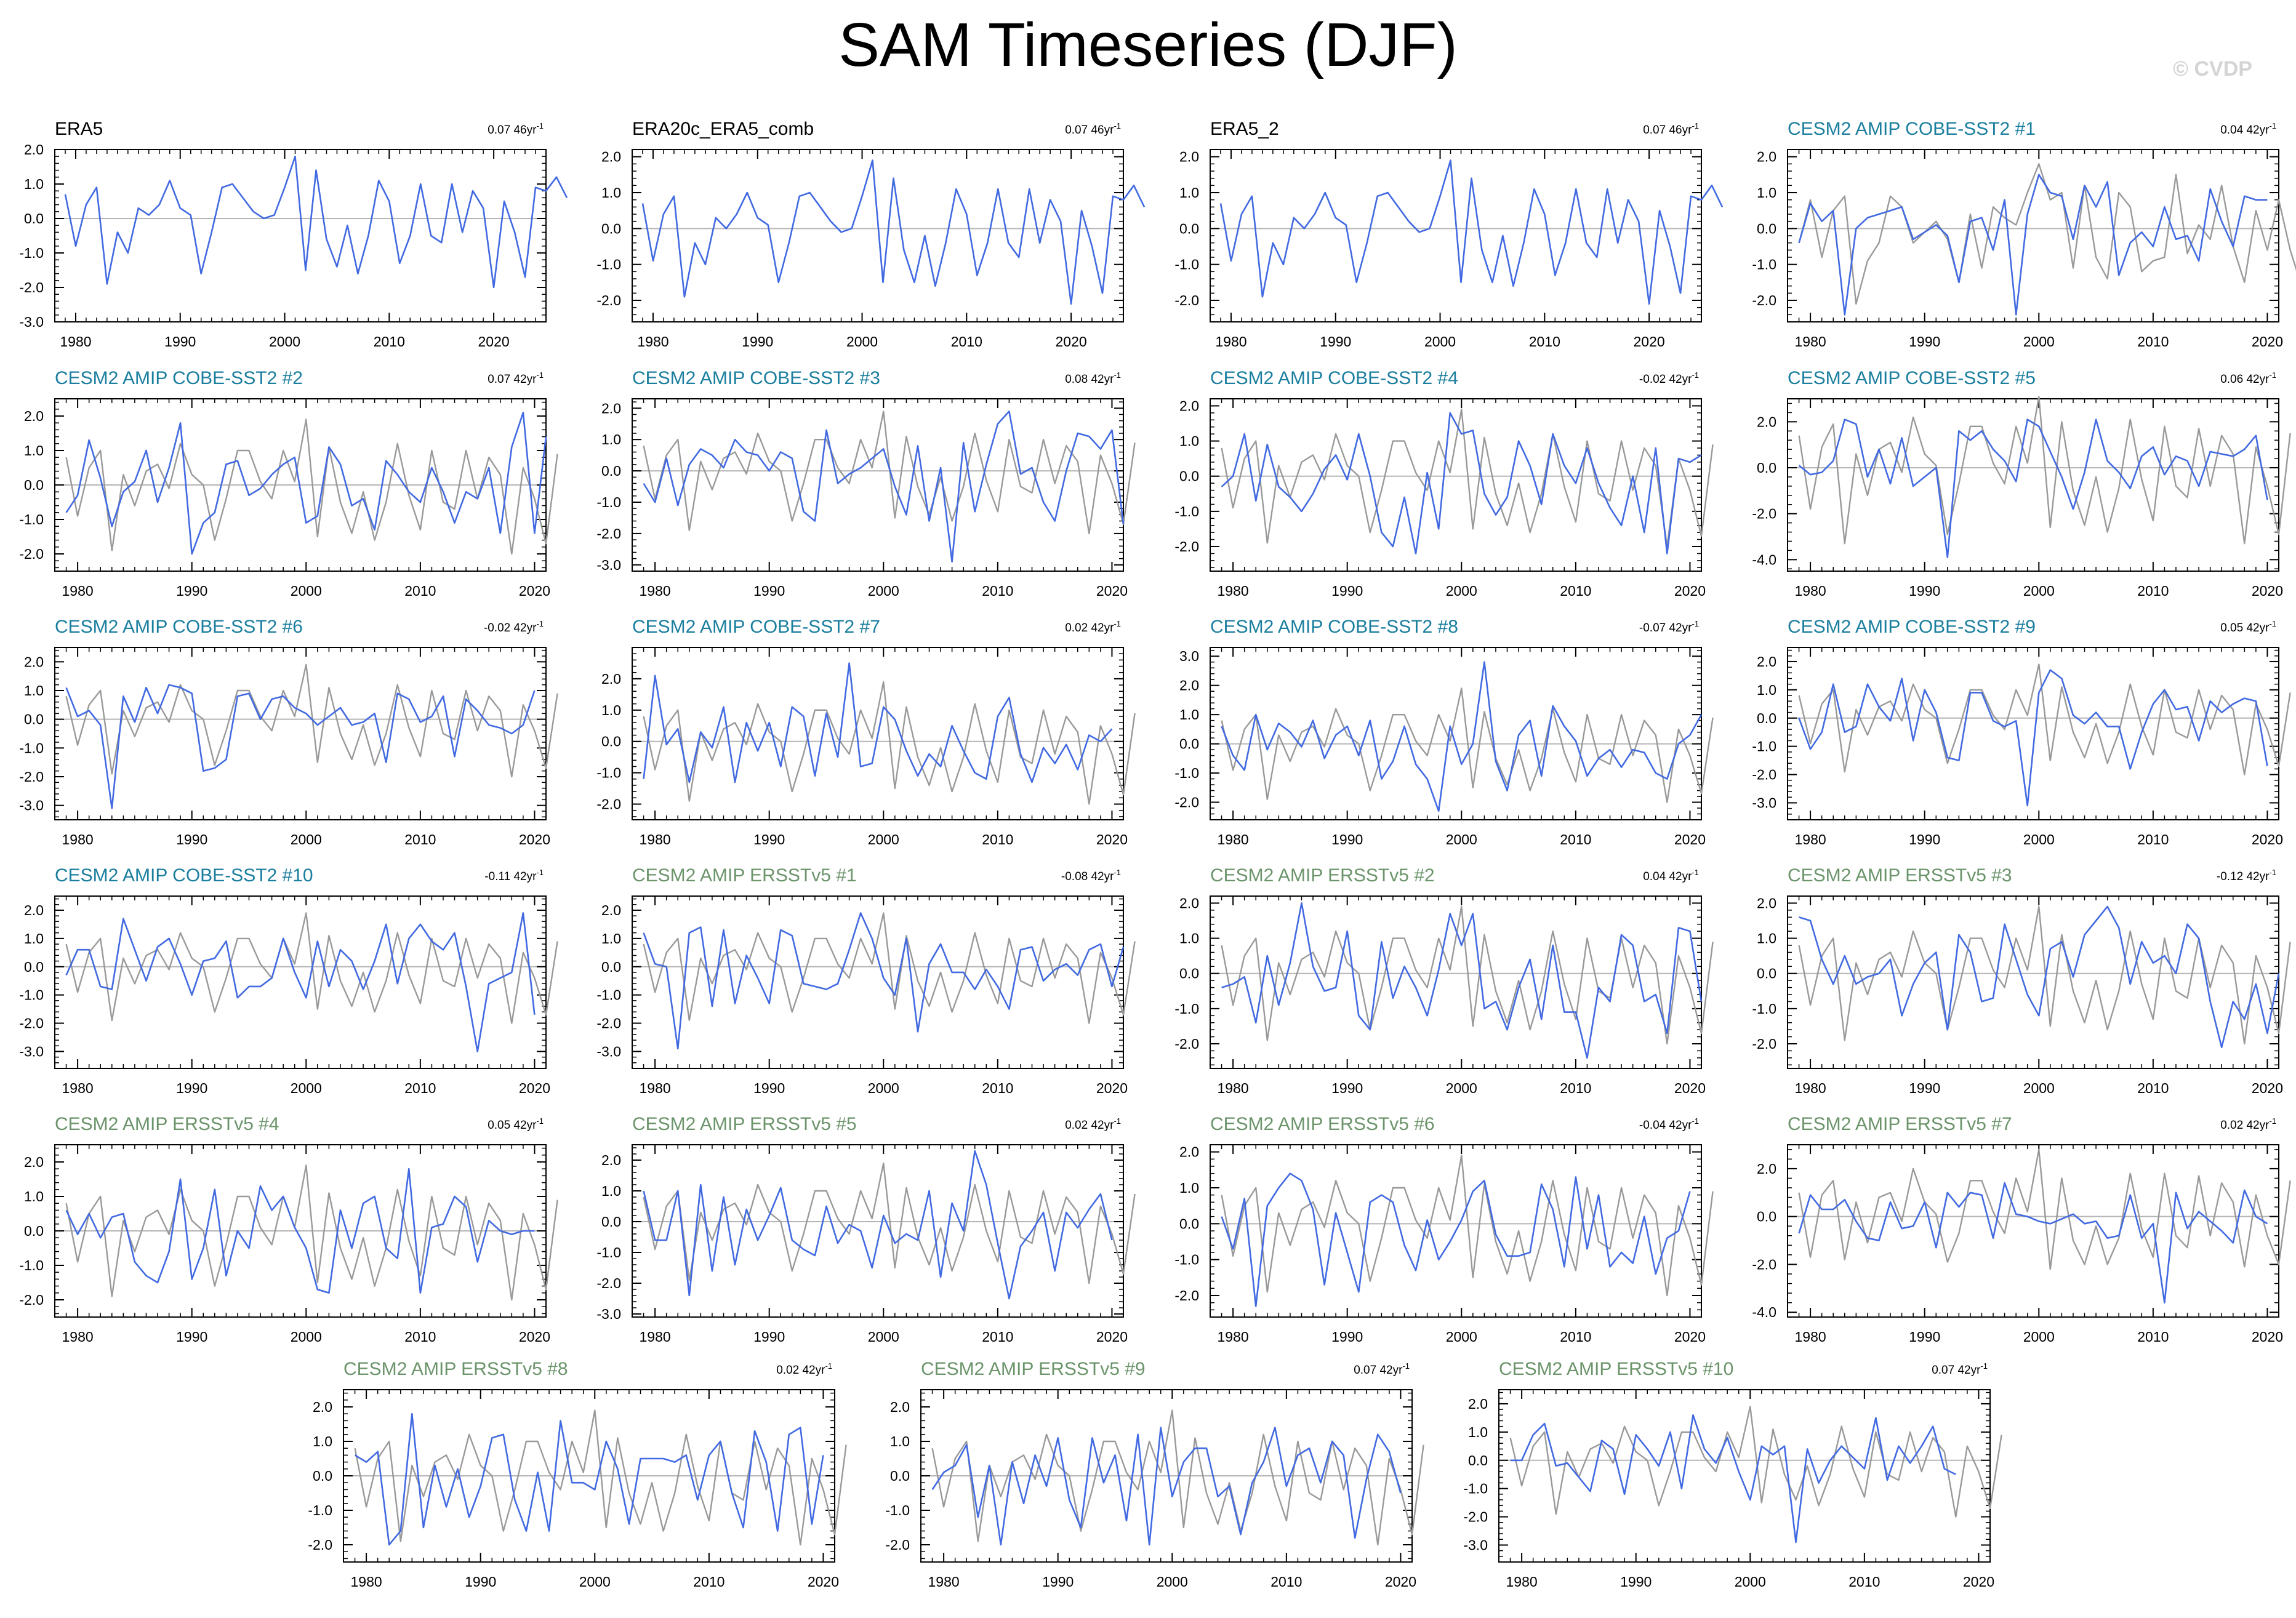  Describe the element at coordinates (1093, 378) in the screenshot. I see `panel-trend: 0.08 42yr-1` at that location.